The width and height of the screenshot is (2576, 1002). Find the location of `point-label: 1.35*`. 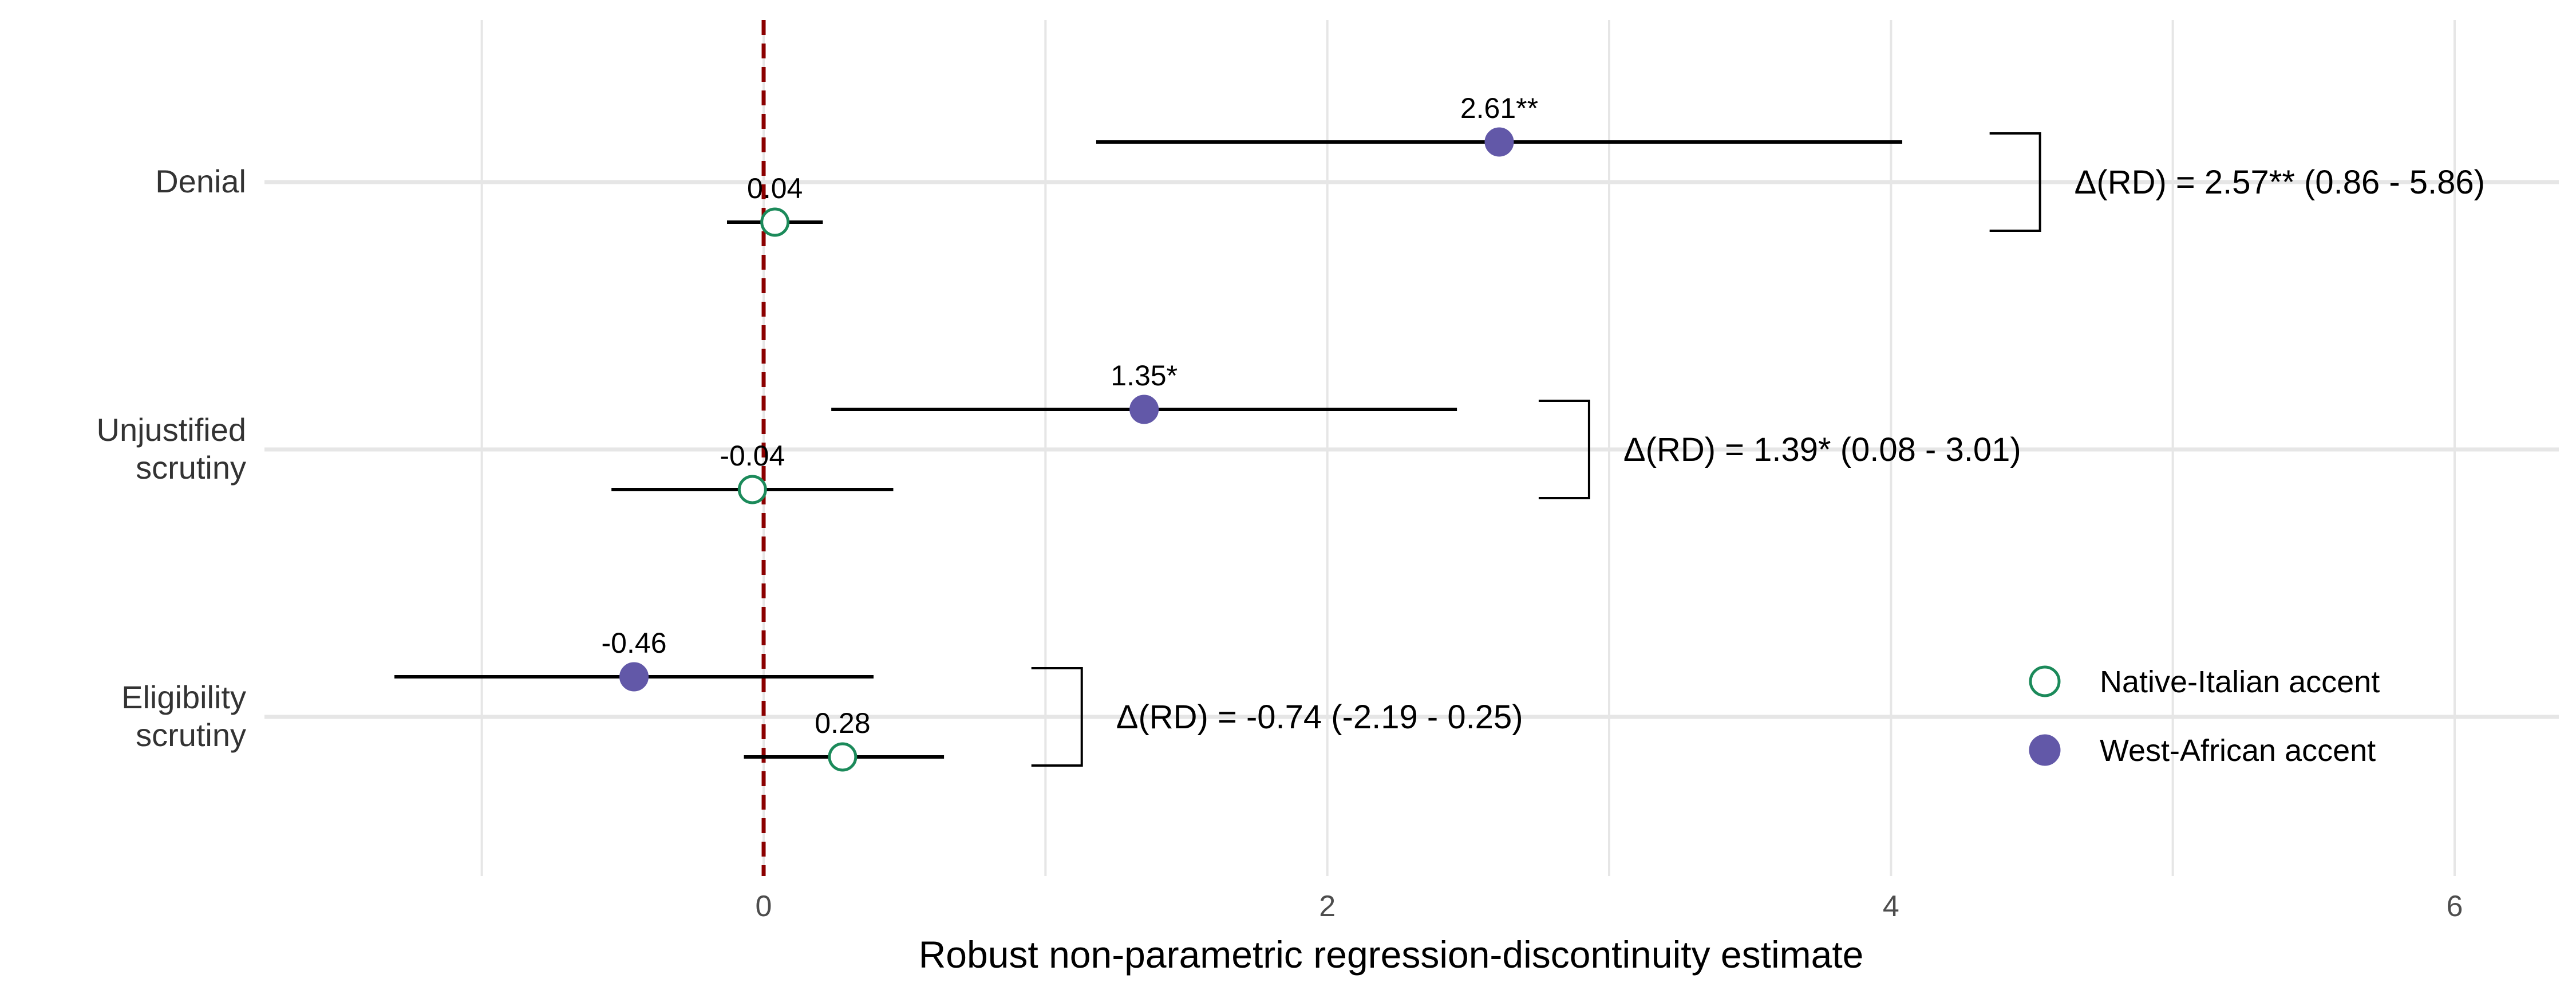

point-label: 1.35* is located at coordinates (1144, 376).